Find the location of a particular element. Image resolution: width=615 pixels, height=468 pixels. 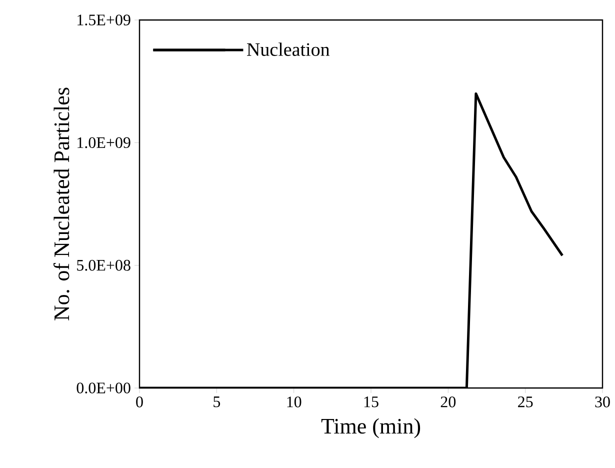

y-axis-title: No. of Nucleated Particles is located at coordinates (61, 204).